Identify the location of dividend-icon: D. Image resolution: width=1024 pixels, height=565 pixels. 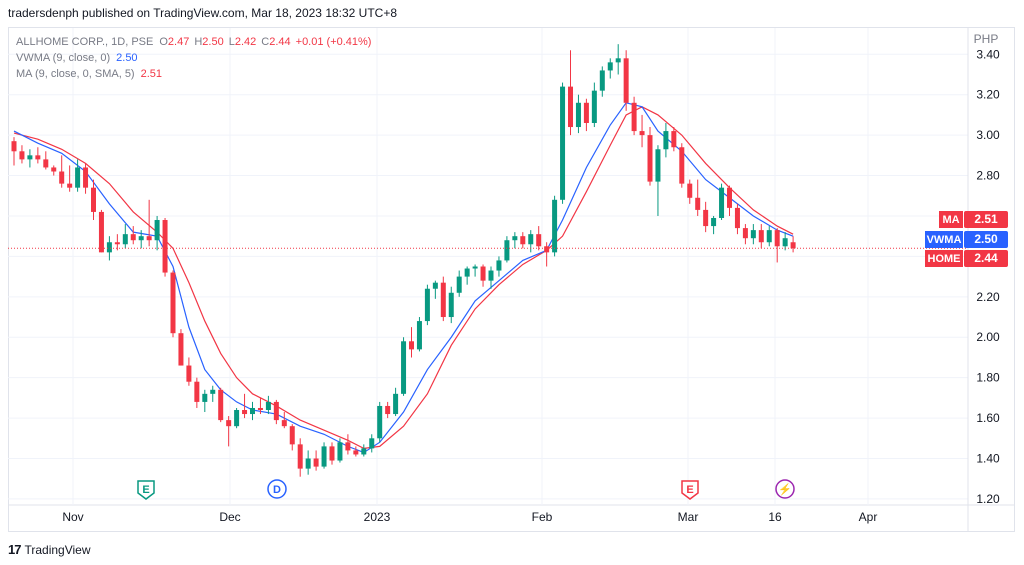
(277, 489).